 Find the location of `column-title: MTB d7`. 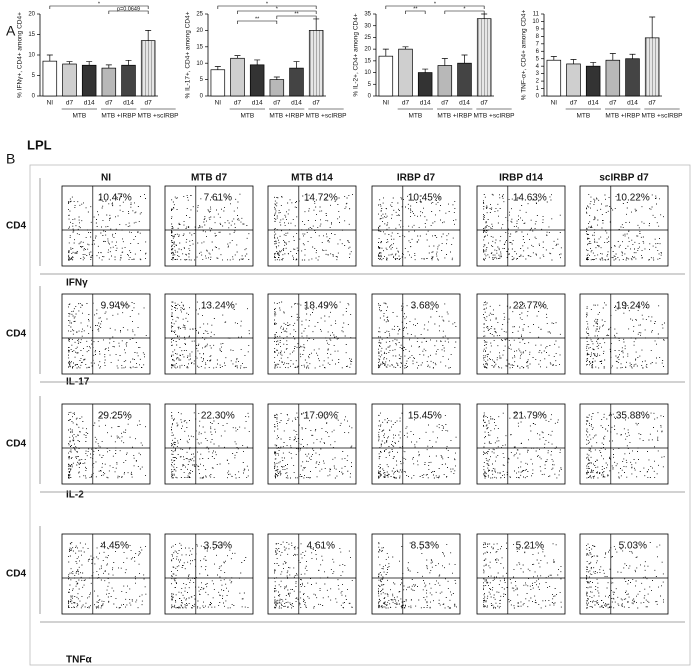

column-title: MTB d7 is located at coordinates (209, 178).